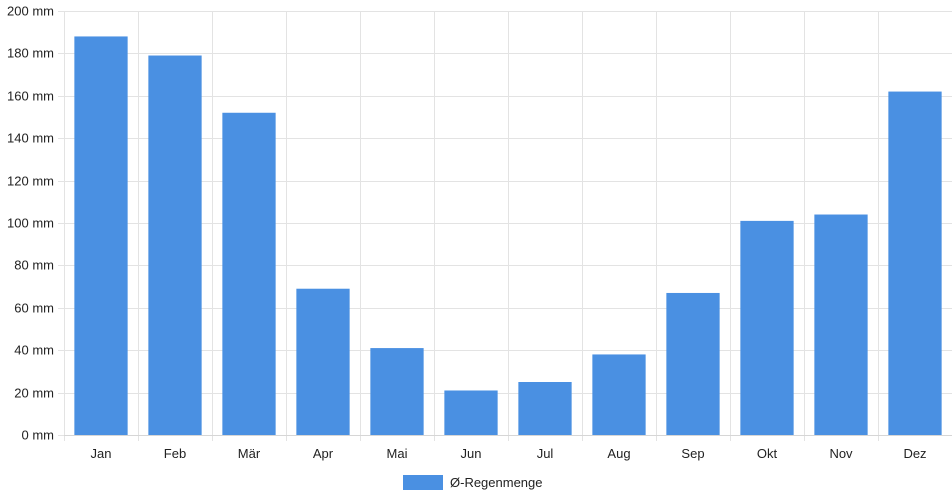 The width and height of the screenshot is (952, 500). Describe the element at coordinates (175, 245) in the screenshot. I see `bar-Feb` at that location.